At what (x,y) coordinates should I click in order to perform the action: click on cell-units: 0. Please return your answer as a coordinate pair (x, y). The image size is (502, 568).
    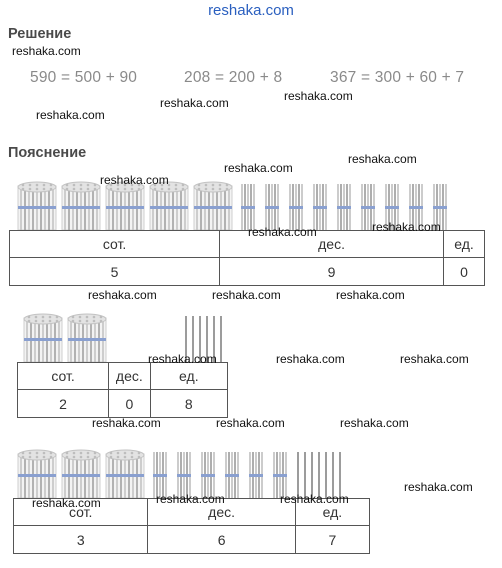
    Looking at the image, I should click on (464, 271).